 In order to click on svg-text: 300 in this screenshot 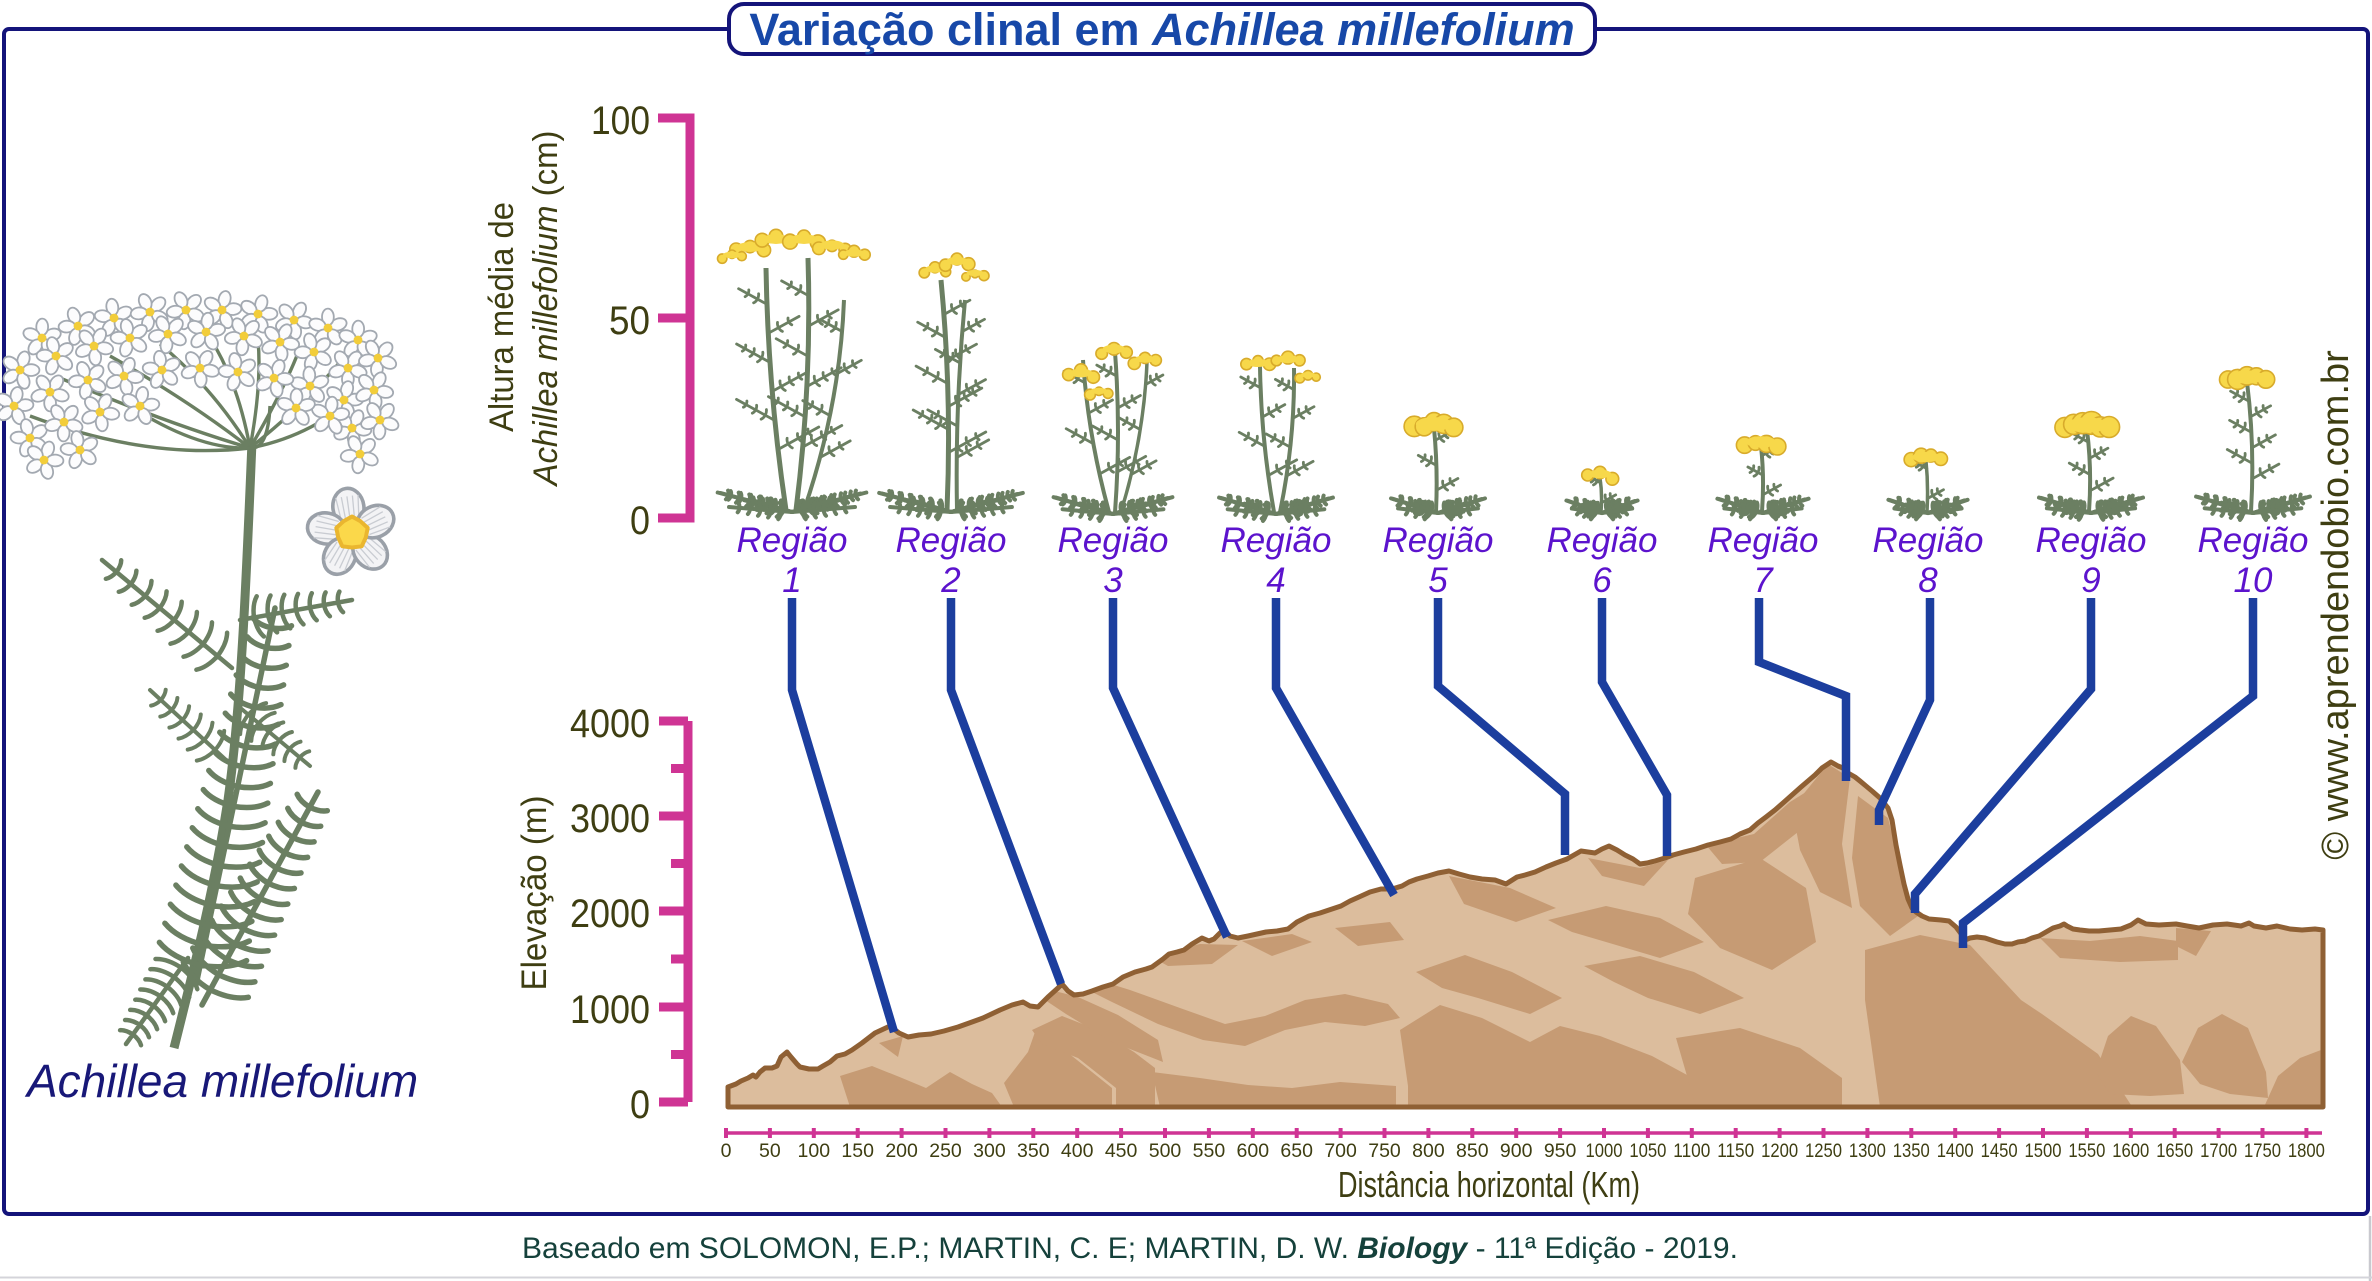, I will do `click(989, 1151)`.